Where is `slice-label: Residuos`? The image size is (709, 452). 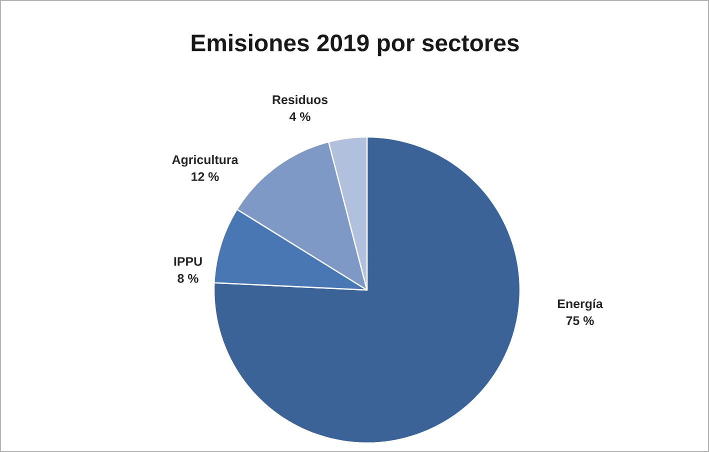 slice-label: Residuos is located at coordinates (300, 99).